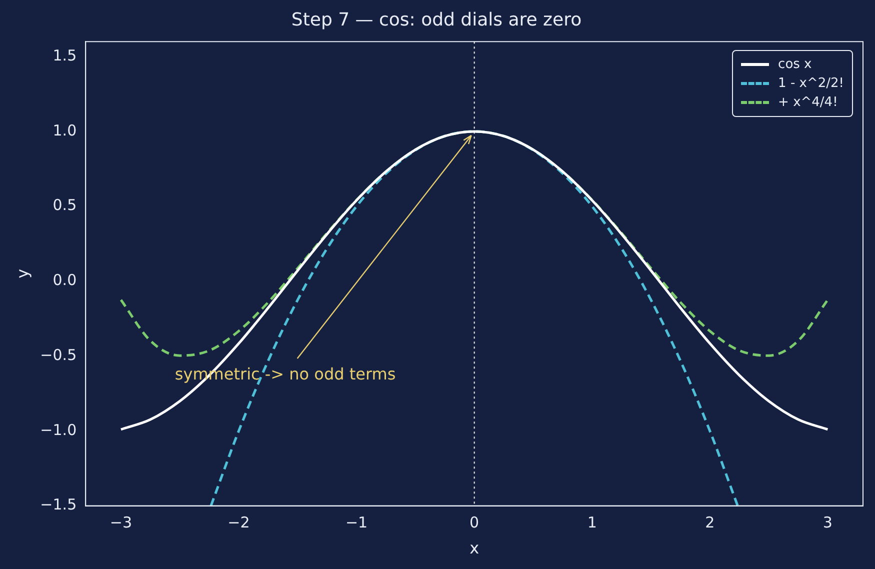  What do you see at coordinates (475, 548) in the screenshot?
I see `x-axis-title: x` at bounding box center [475, 548].